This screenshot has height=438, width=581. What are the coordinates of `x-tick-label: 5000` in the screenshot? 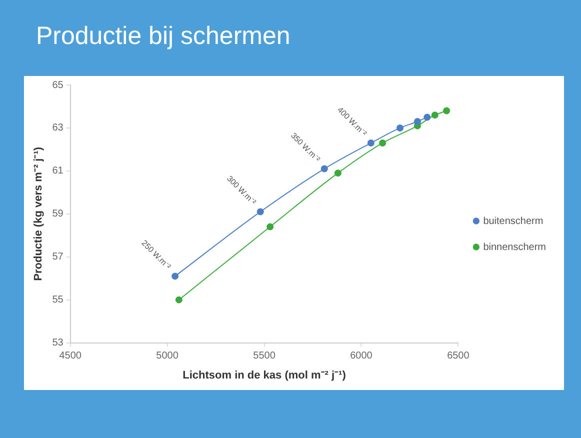 It's located at (167, 356).